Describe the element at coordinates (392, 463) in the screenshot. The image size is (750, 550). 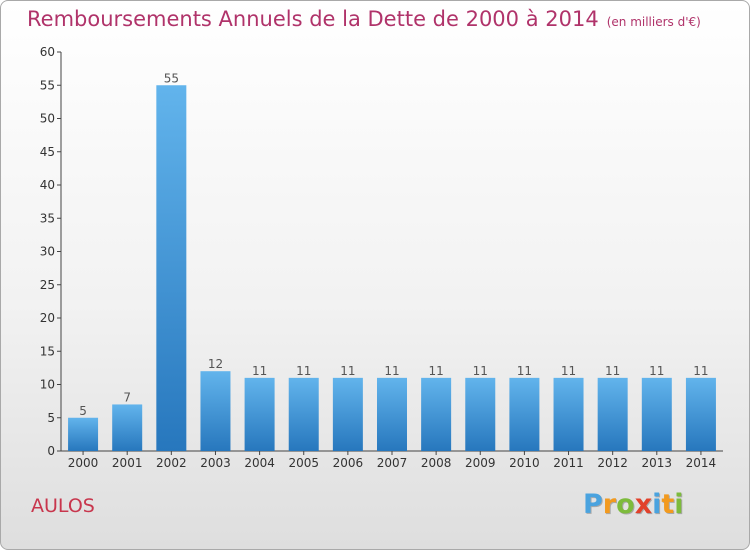
I see `x-tick-label: 2007` at that location.